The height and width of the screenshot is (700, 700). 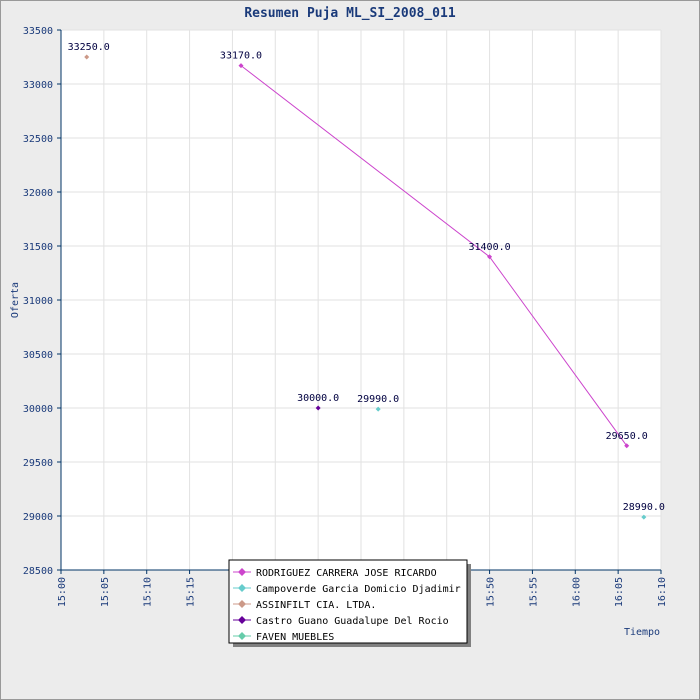 What do you see at coordinates (346, 573) in the screenshot?
I see `legend-entry: RODRIGUEZ CARRERA JOSE RICARDO` at bounding box center [346, 573].